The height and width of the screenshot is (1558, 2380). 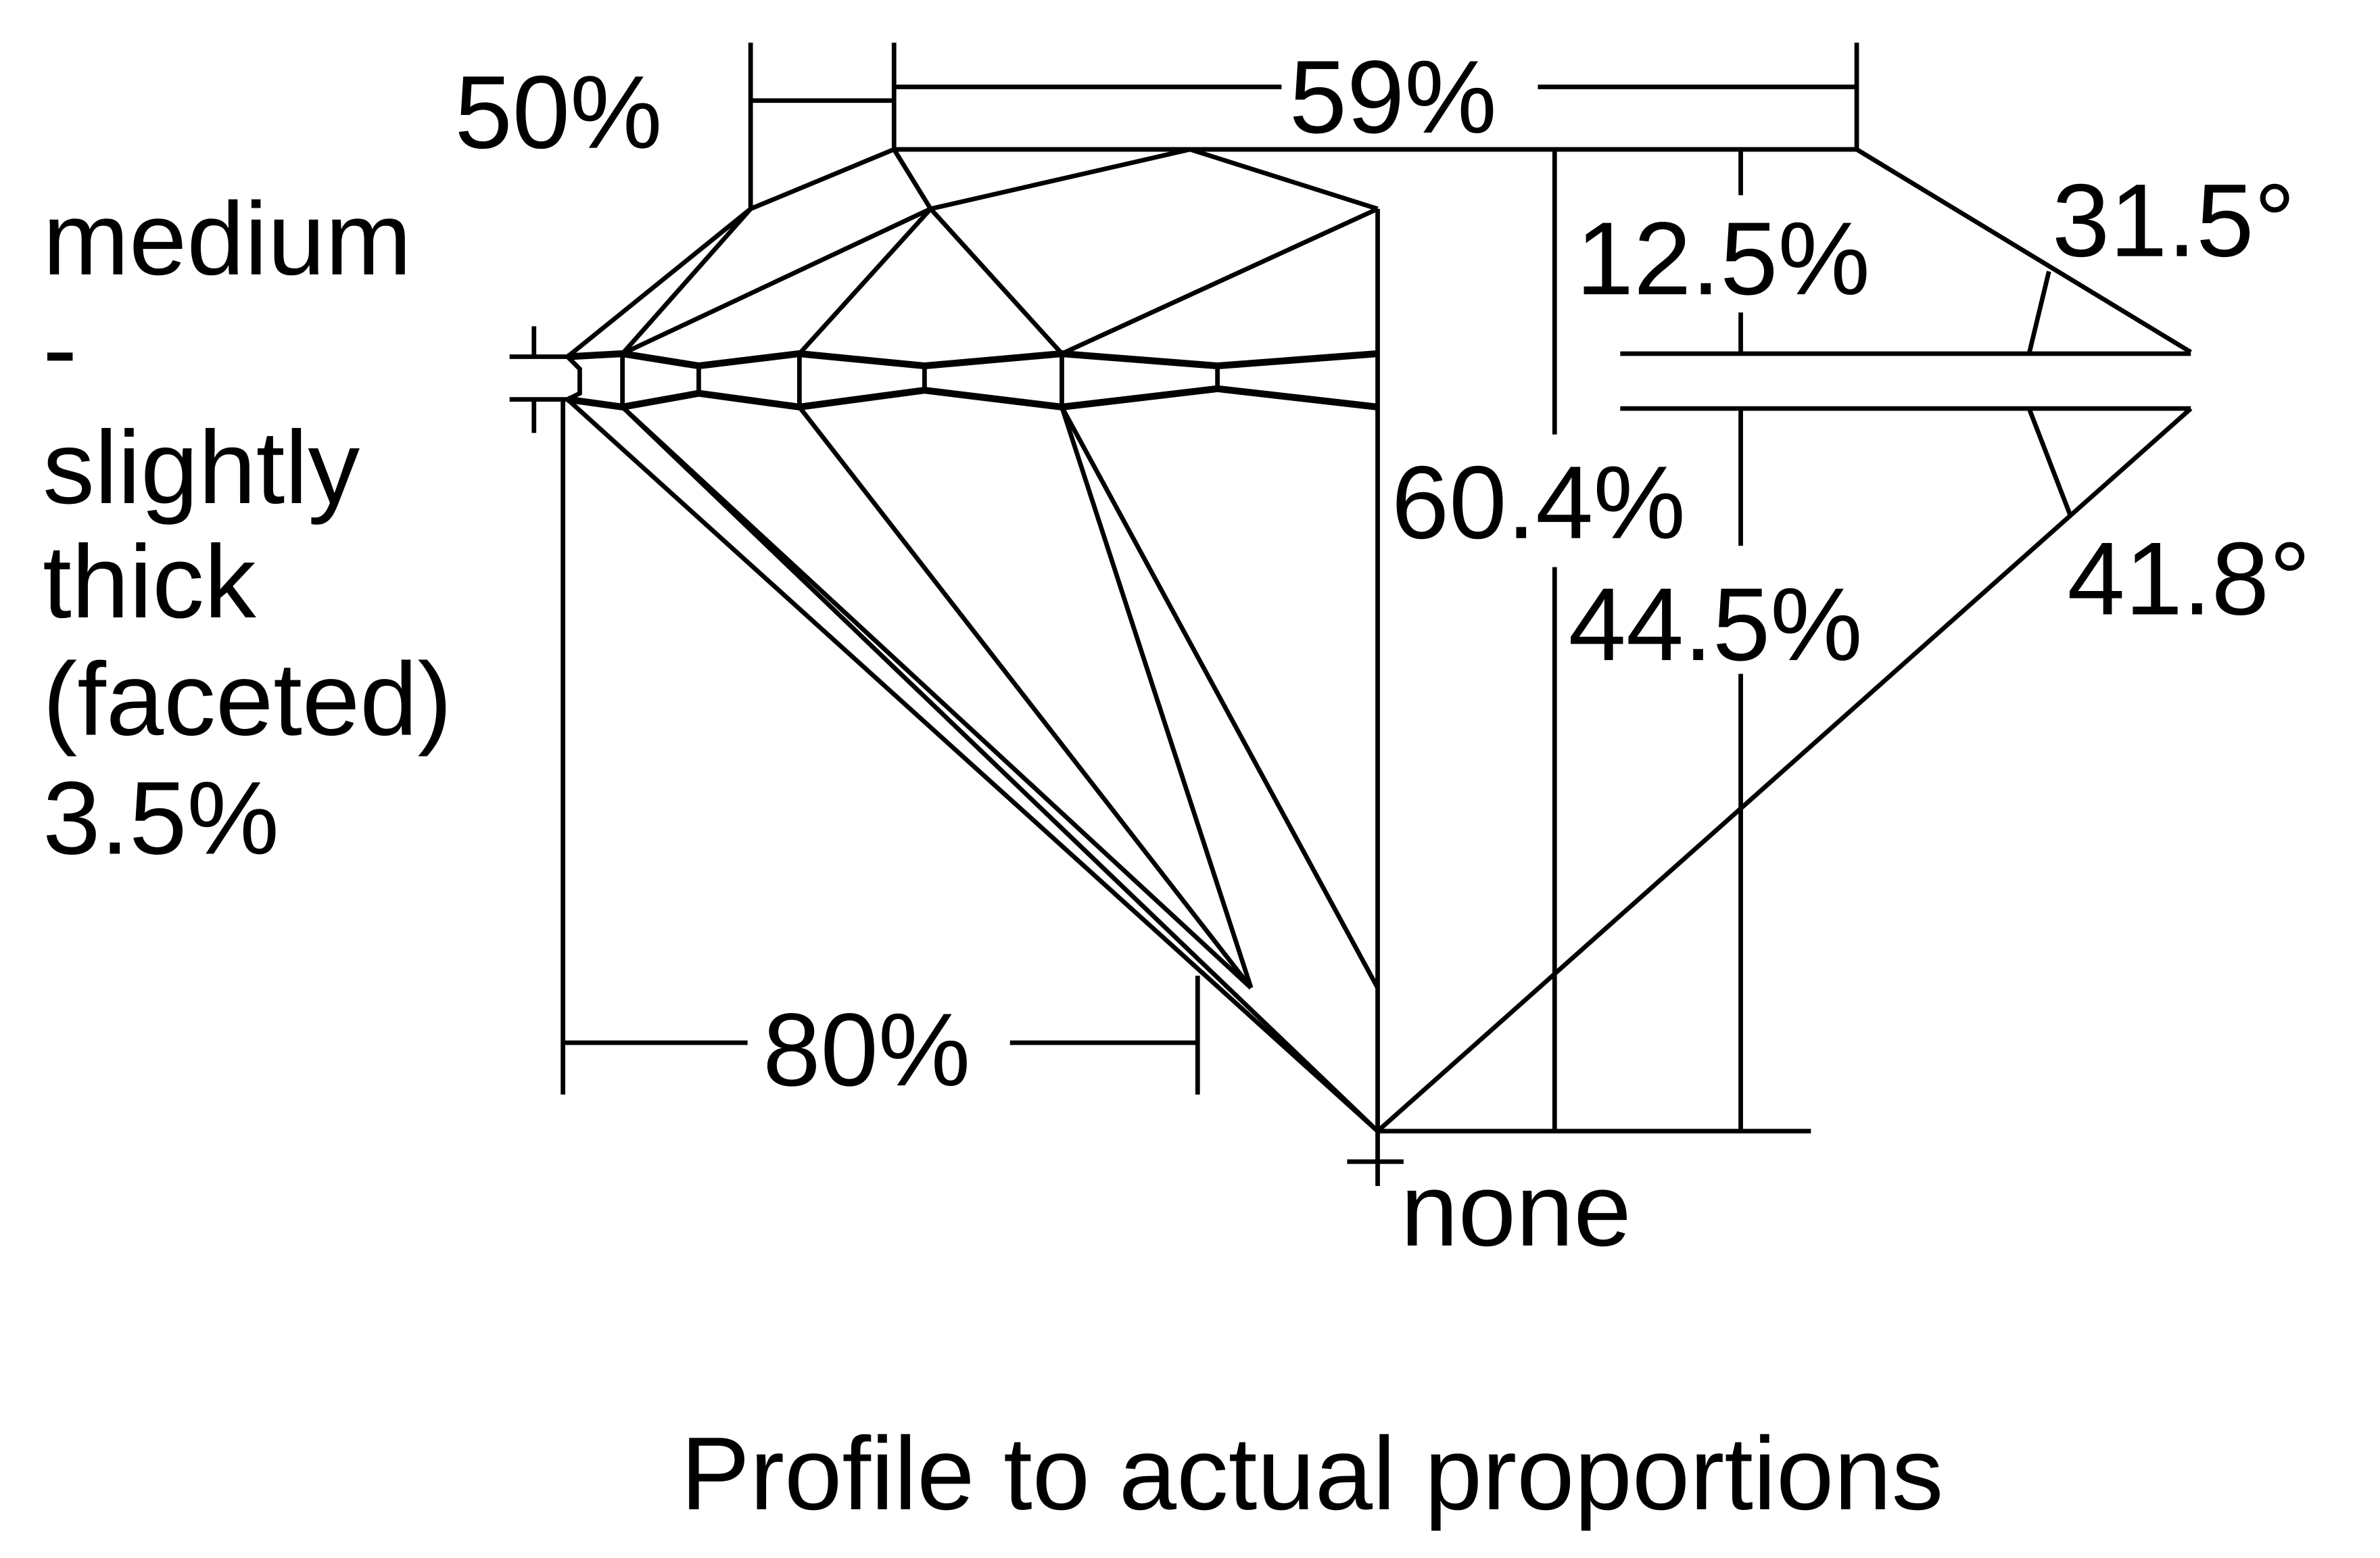 I want to click on girdle, so click(x=972, y=380).